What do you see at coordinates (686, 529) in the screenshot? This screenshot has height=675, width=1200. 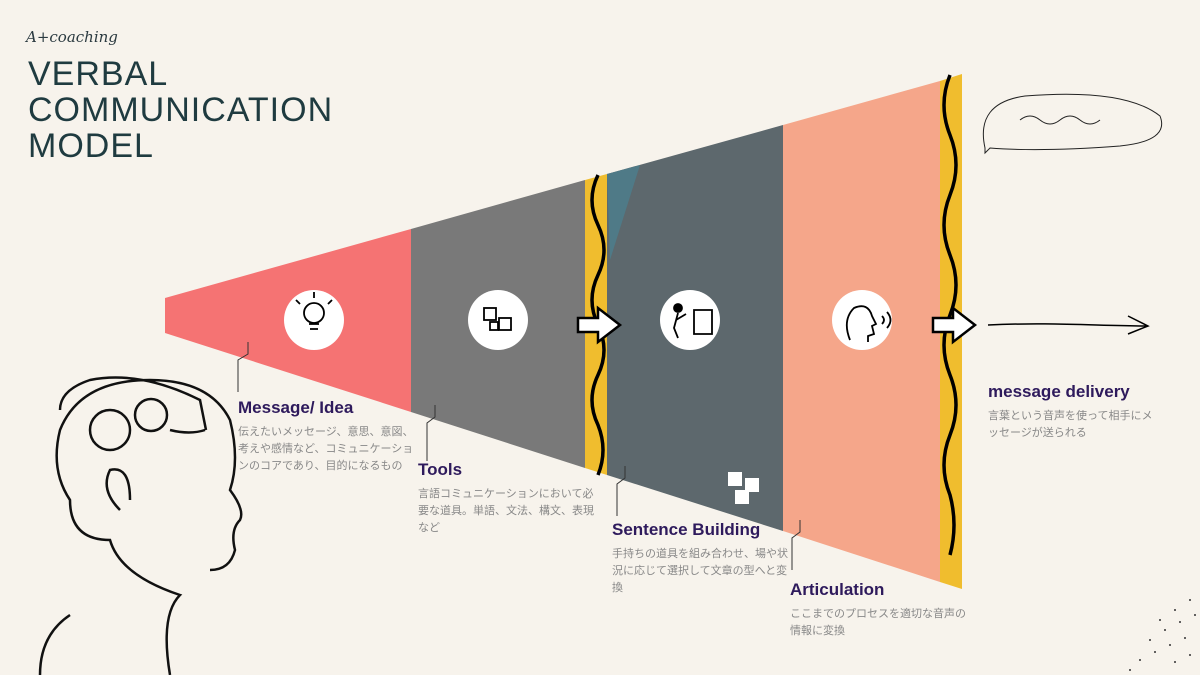 I see `stage-title: Sentence Building` at bounding box center [686, 529].